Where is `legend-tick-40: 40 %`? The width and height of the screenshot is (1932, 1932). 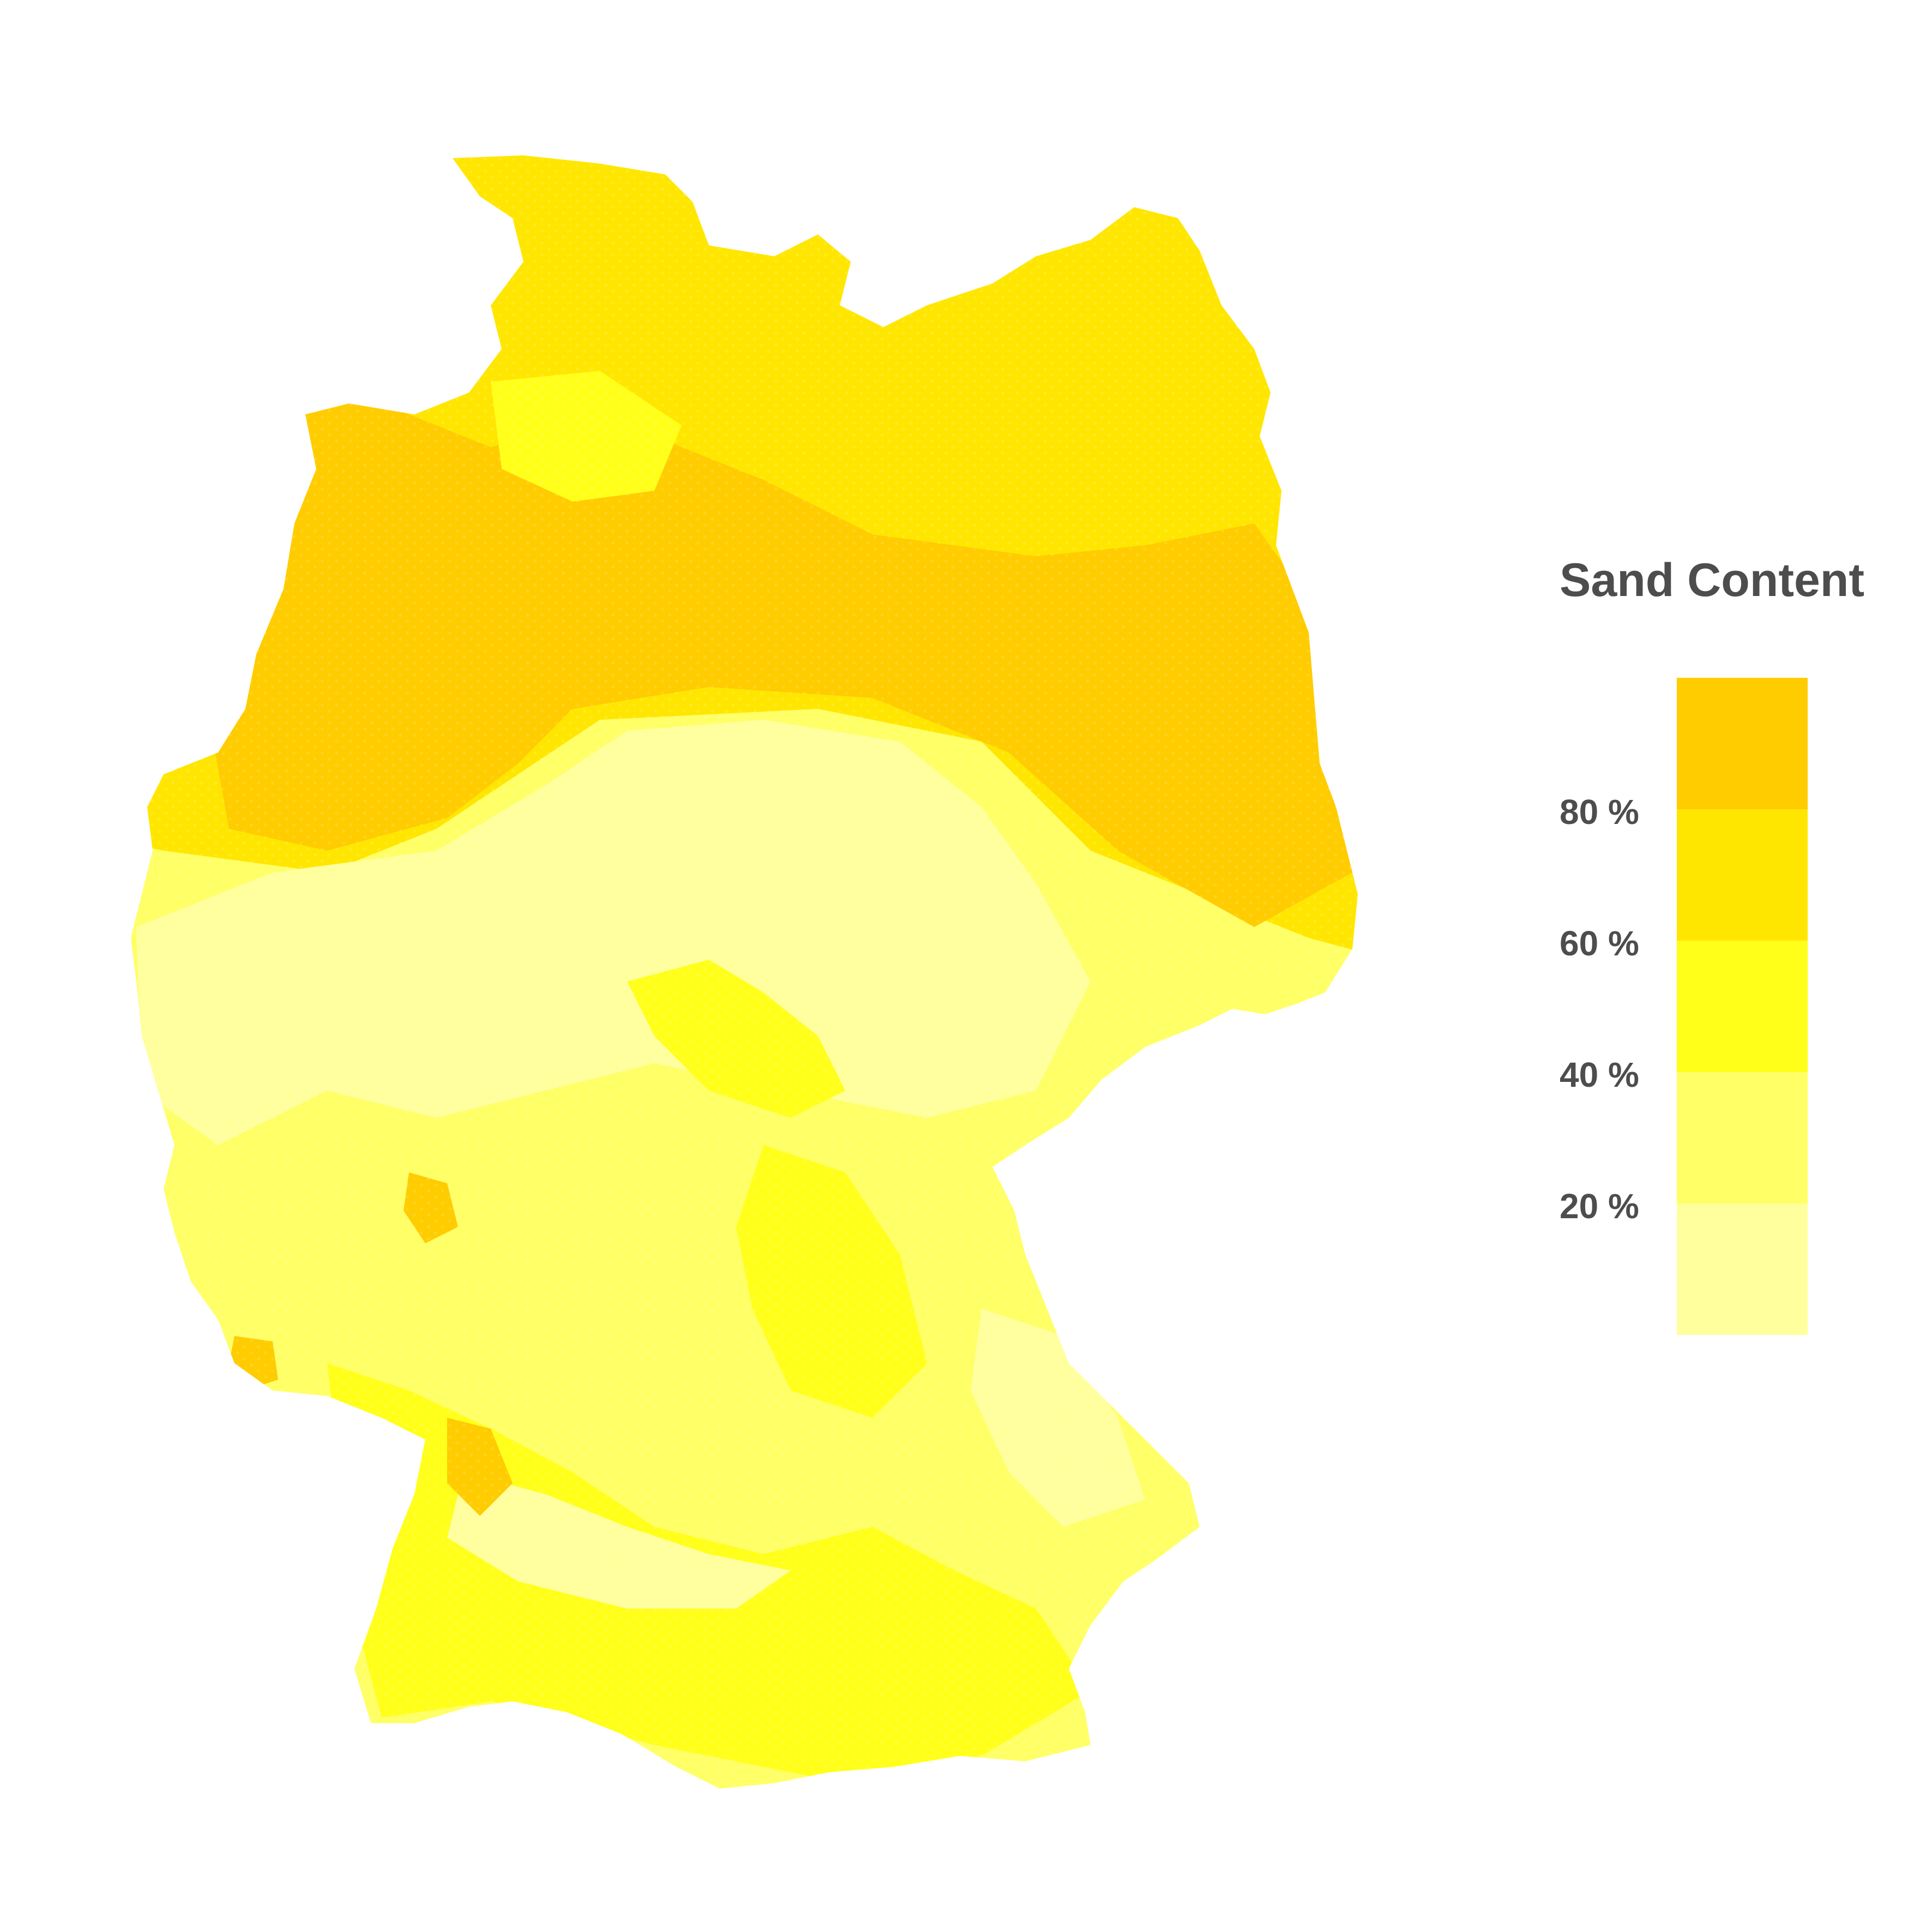 legend-tick-40: 40 % is located at coordinates (1599, 1074).